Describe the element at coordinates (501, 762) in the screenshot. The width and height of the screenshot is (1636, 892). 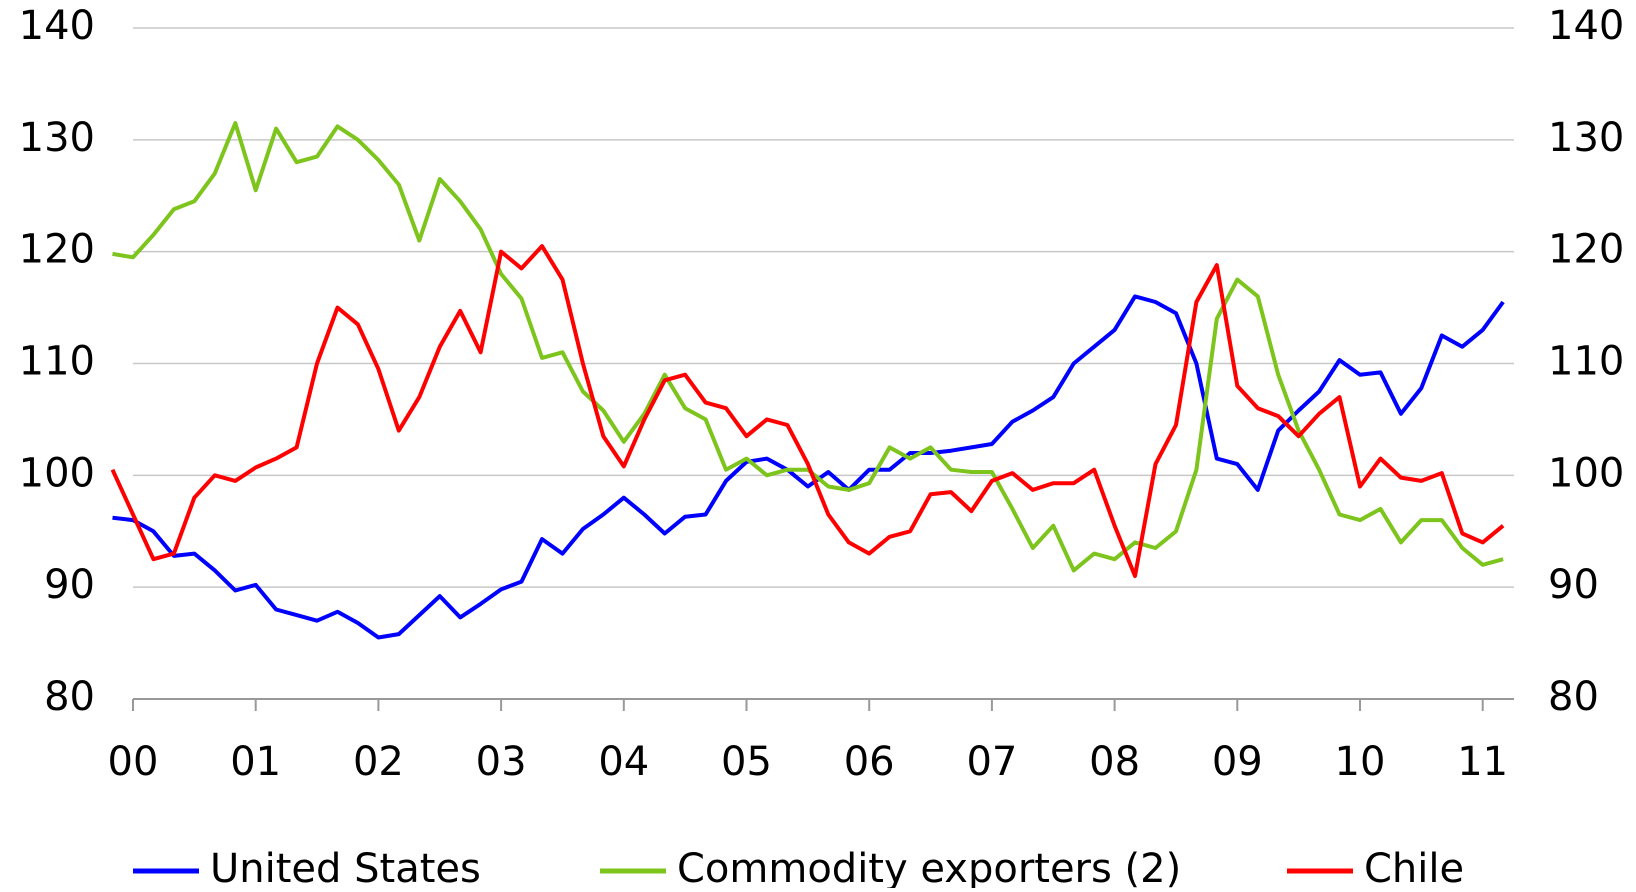
I see `x-tick-label: 03` at that location.